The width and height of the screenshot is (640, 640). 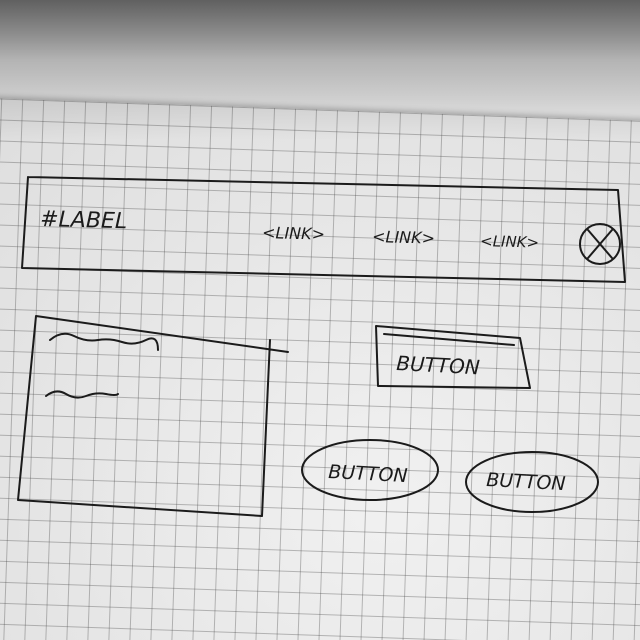 I want to click on nav-link-1: <LINK>, so click(x=293, y=233).